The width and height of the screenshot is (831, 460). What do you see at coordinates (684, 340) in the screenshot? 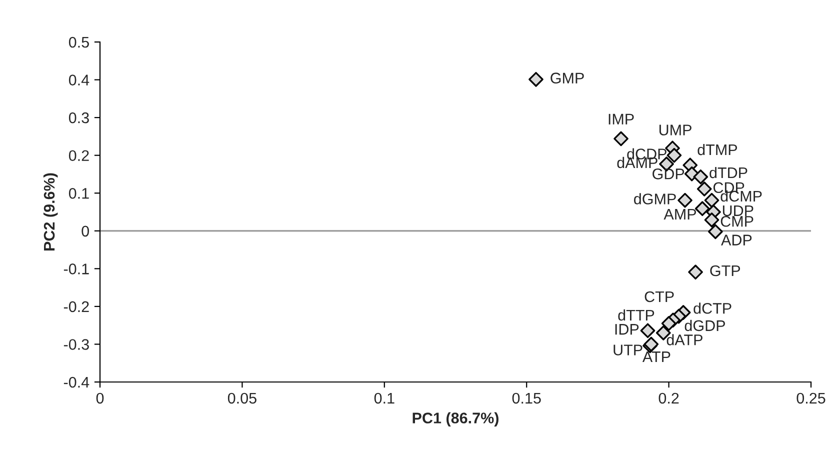
I see `data-label: dATP` at bounding box center [684, 340].